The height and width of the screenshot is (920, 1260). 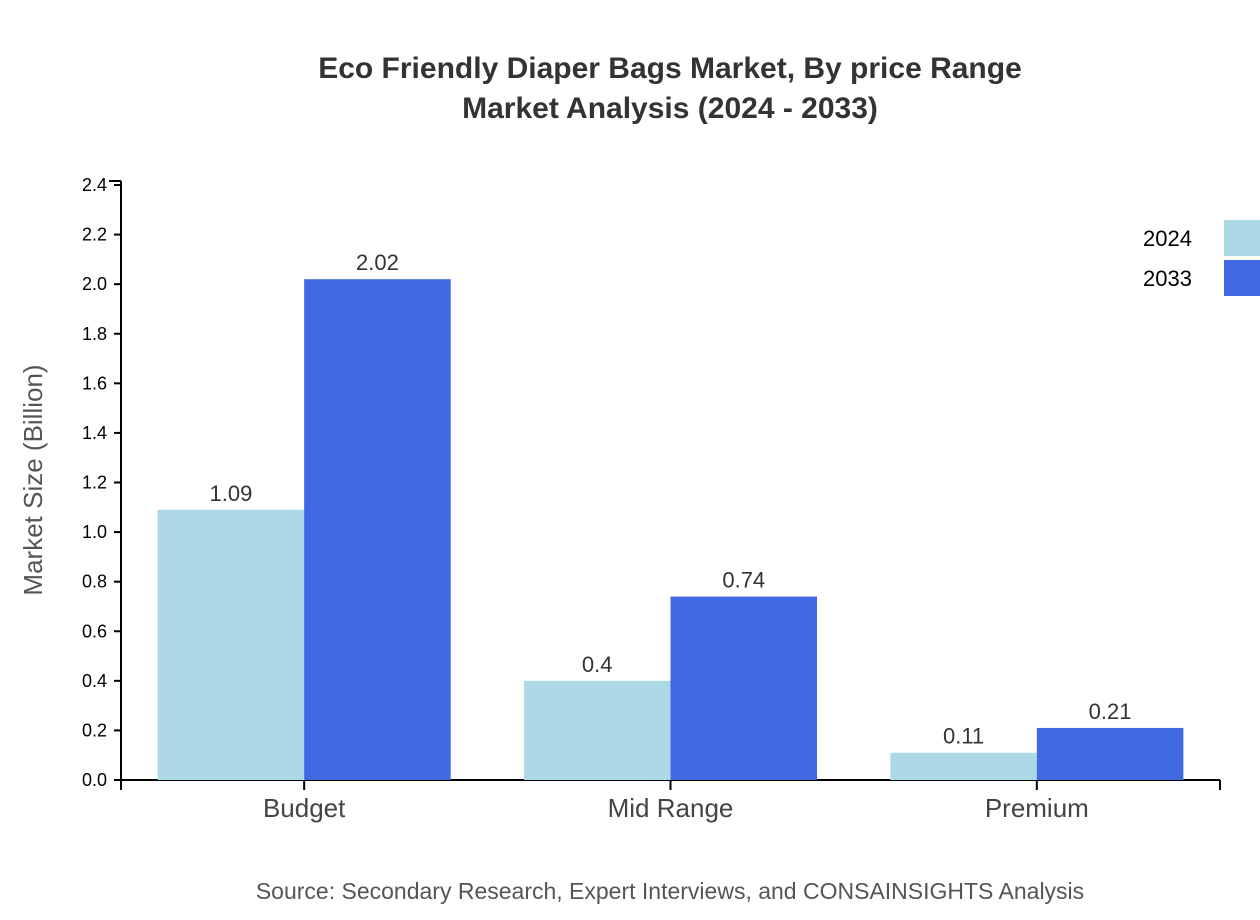 What do you see at coordinates (94, 483) in the screenshot?
I see `y-tick-label: 1.2` at bounding box center [94, 483].